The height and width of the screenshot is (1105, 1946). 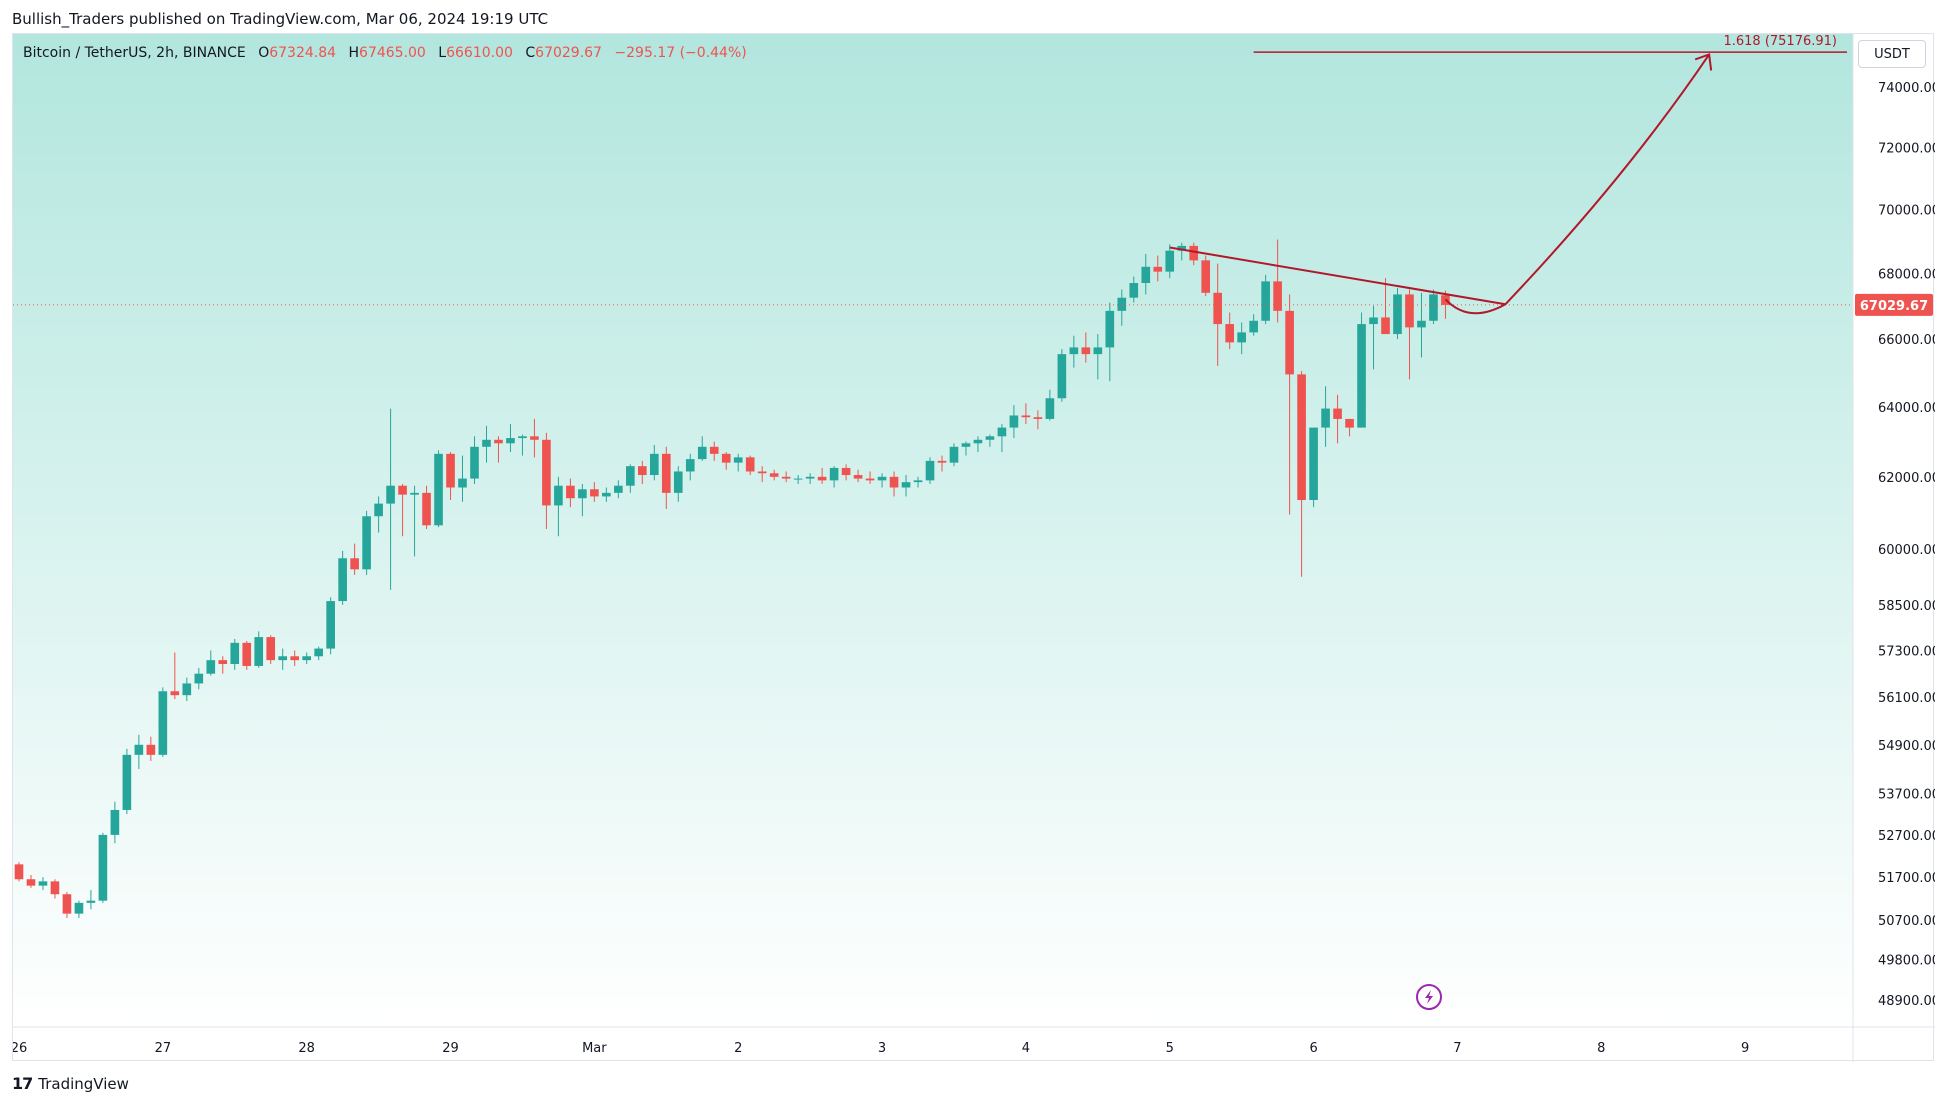 What do you see at coordinates (450, 1048) in the screenshot?
I see `time-tick-label: 29` at bounding box center [450, 1048].